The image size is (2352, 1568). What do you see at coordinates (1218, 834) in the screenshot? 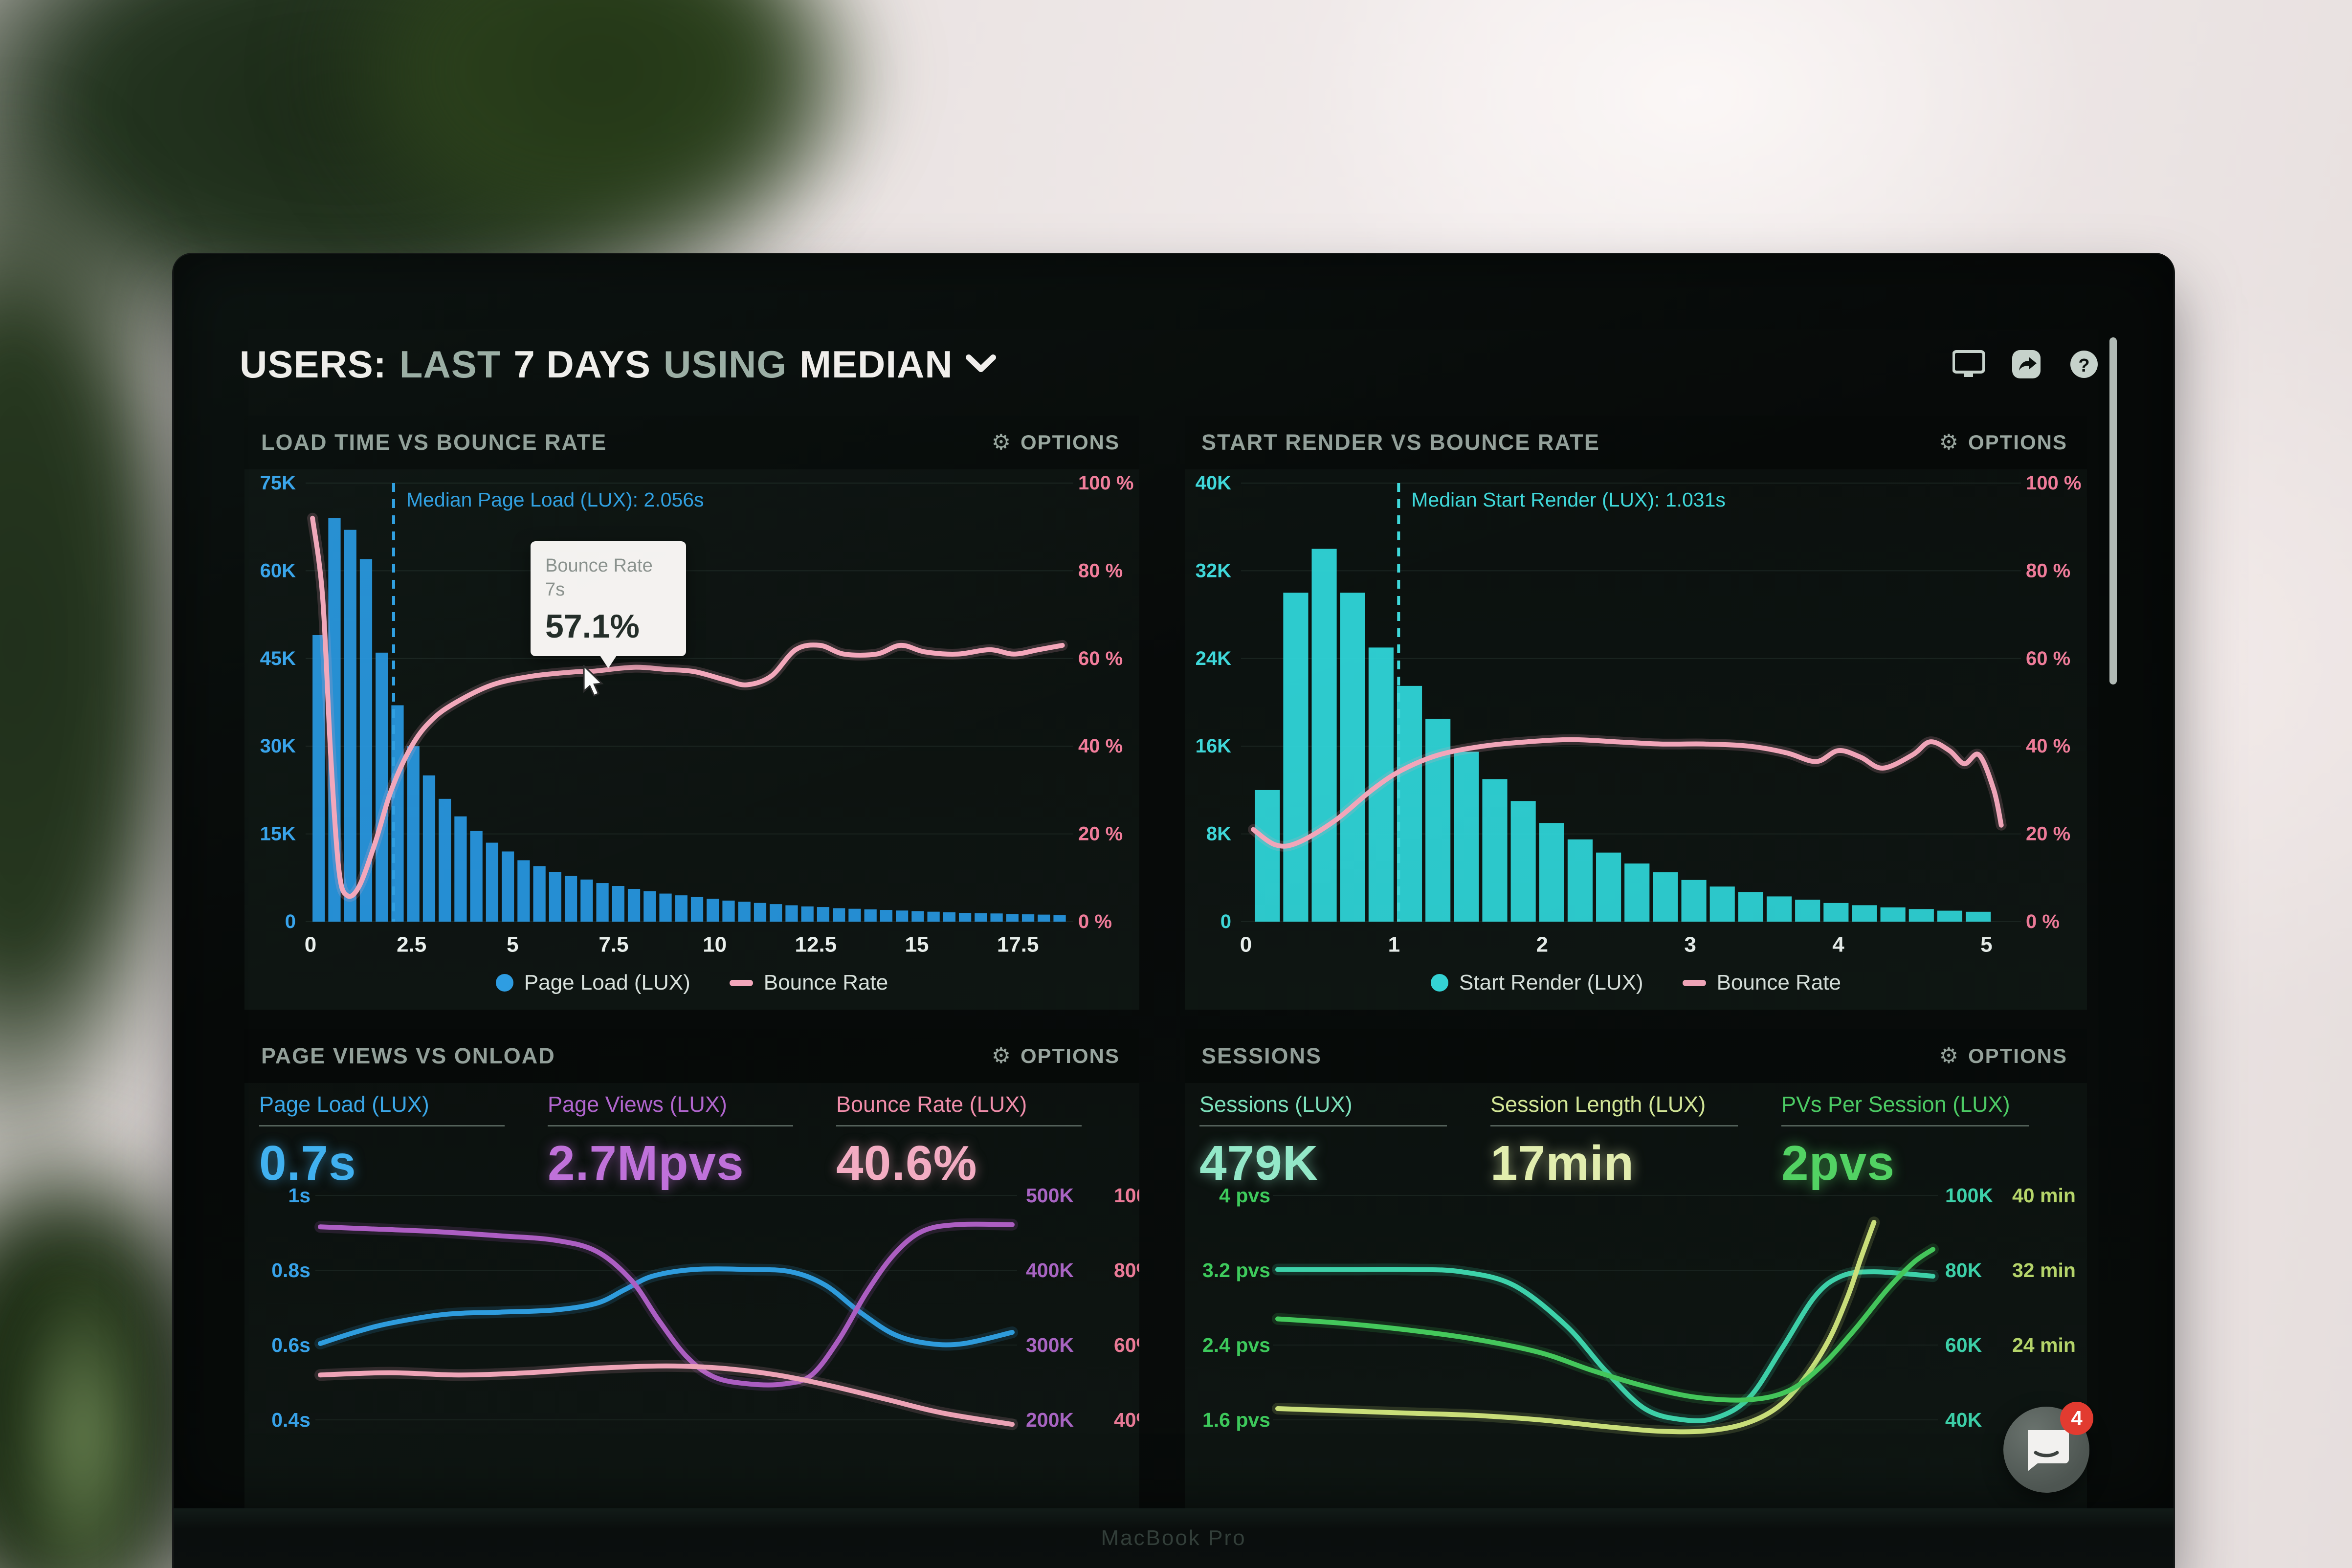
I see `axis-tick-label: 8K` at bounding box center [1218, 834].